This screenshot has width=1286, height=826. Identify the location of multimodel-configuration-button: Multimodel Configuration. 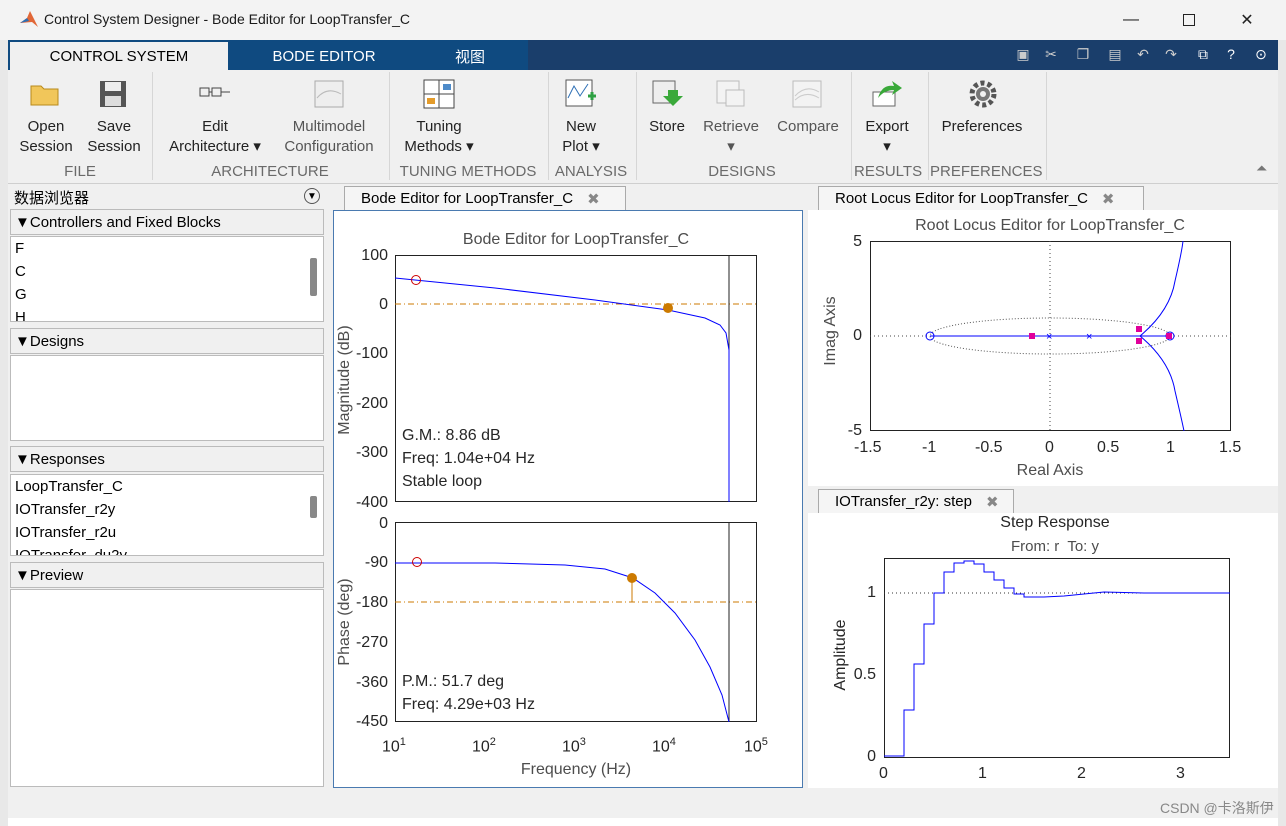
(329, 136).